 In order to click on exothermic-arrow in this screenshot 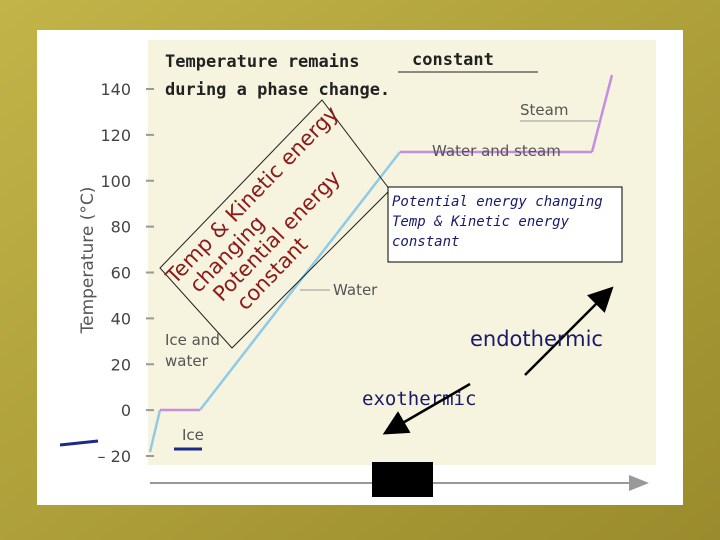, I will do `click(426, 408)`.